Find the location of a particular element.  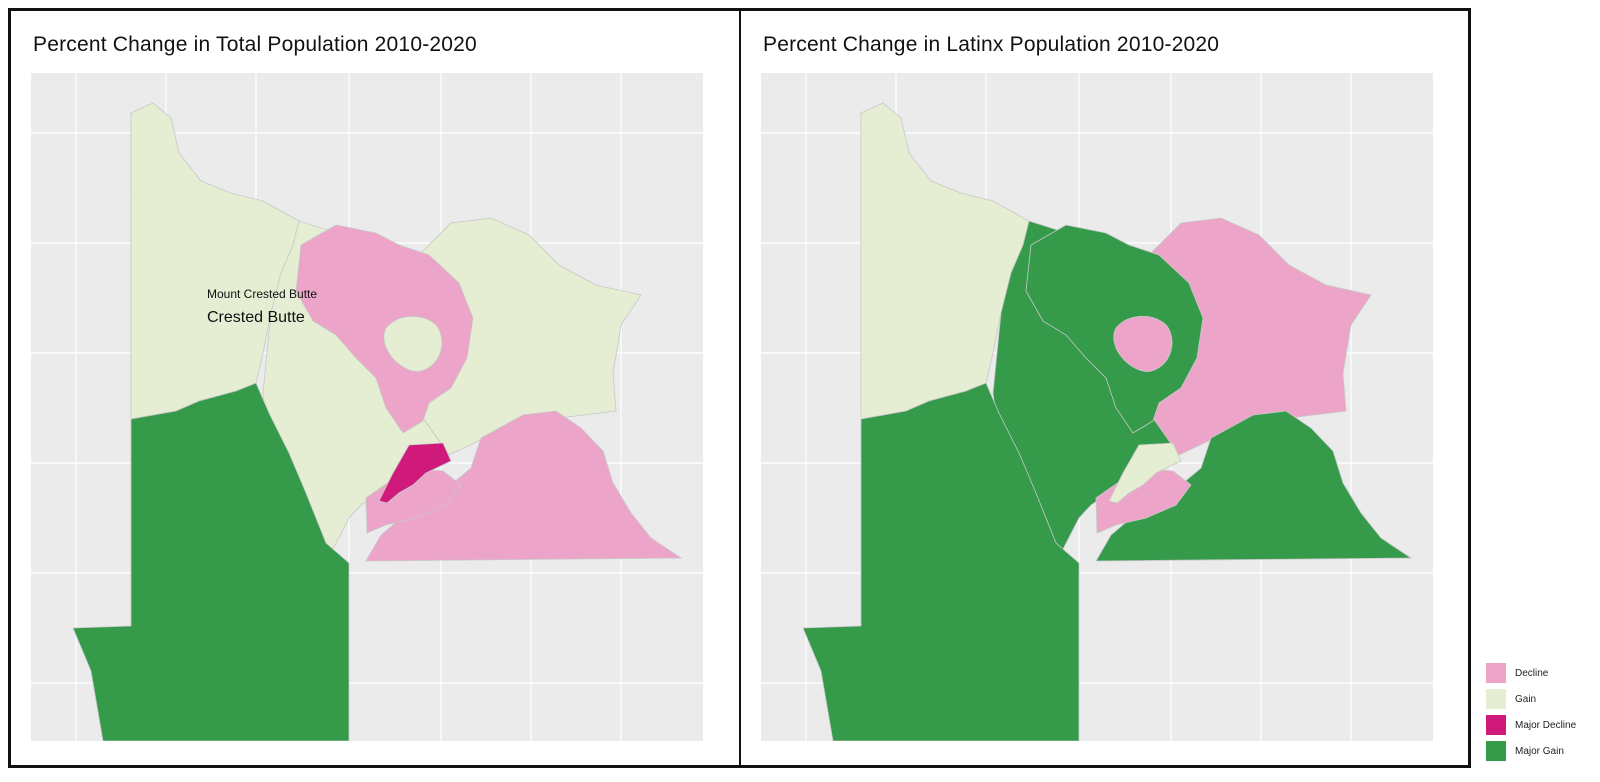

legend-label: Decline is located at coordinates (1532, 673).